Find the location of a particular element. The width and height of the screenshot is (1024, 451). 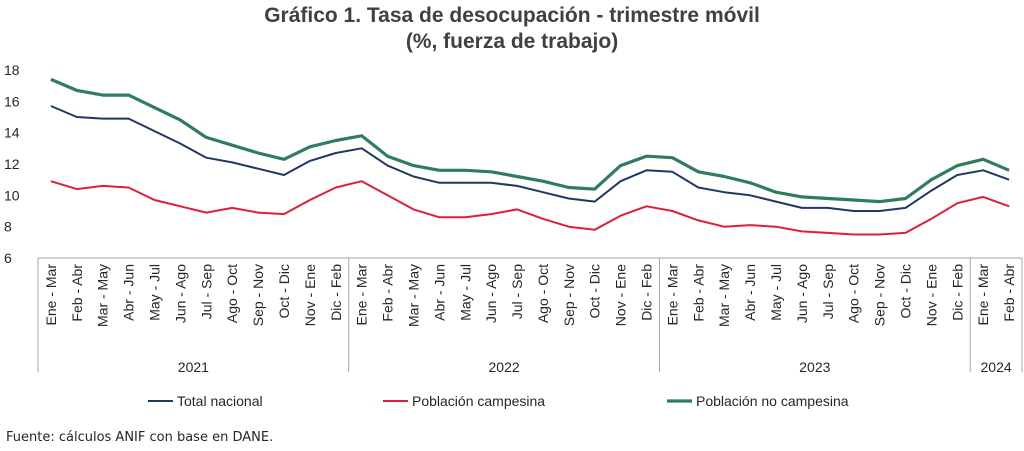

y-tick-label: 6 is located at coordinates (8, 258).